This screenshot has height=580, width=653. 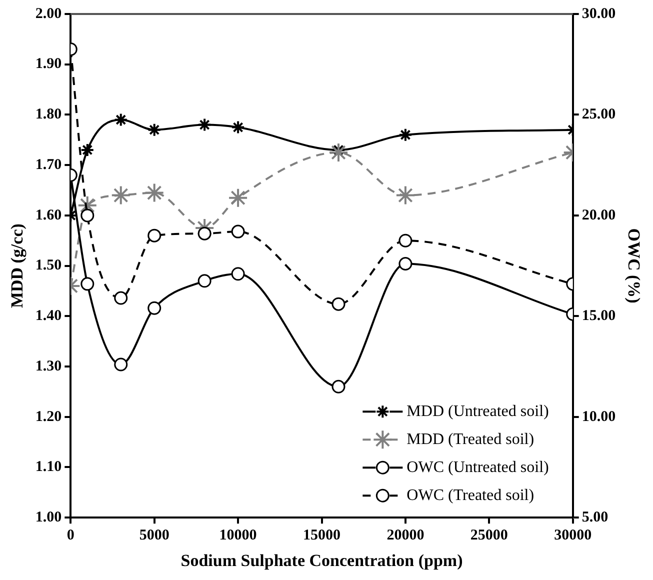 I want to click on y-tick-label: 1.70, so click(x=48, y=164).